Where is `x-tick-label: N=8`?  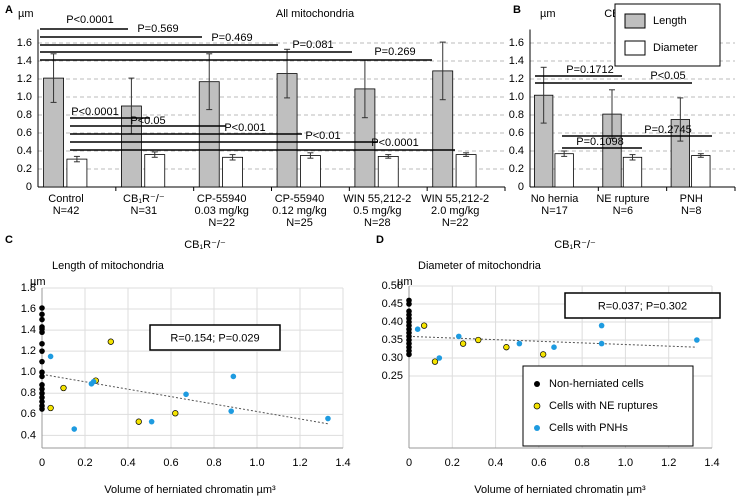
x-tick-label: N=8 is located at coordinates (691, 211).